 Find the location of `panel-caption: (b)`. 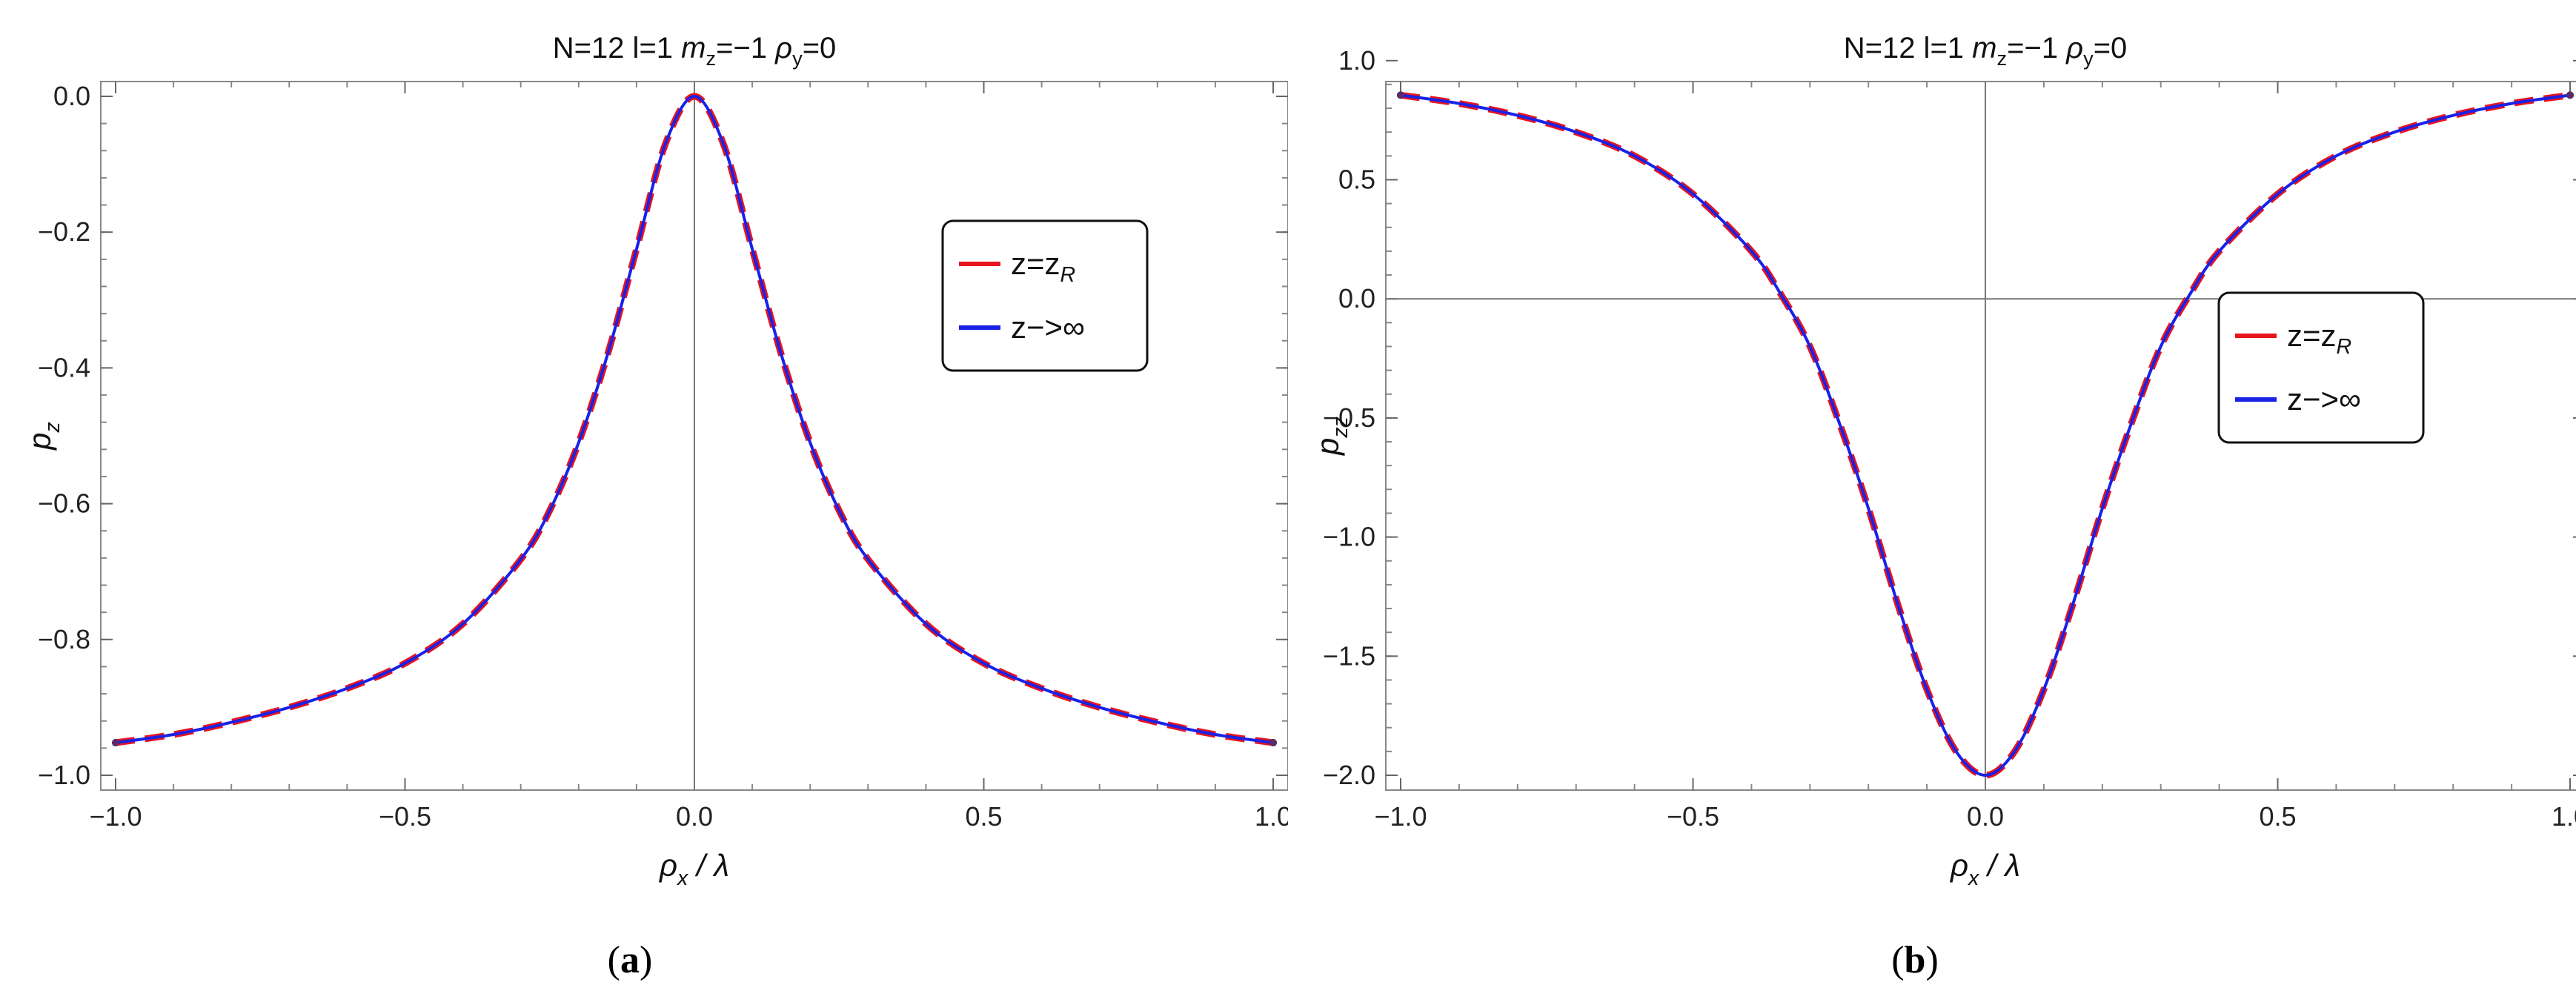

panel-caption: (b) is located at coordinates (1915, 960).